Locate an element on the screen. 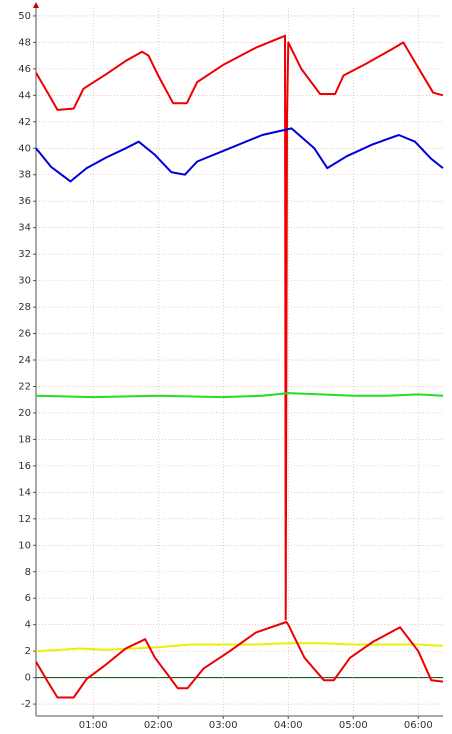 The height and width of the screenshot is (734, 452). y-tick-label: 8 is located at coordinates (28, 572).